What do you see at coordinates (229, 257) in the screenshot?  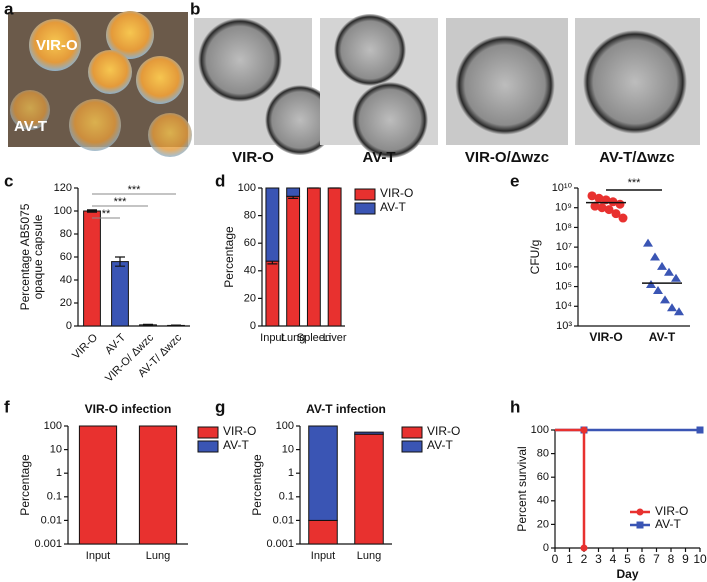 I see `y-axis-label: Percentage` at bounding box center [229, 257].